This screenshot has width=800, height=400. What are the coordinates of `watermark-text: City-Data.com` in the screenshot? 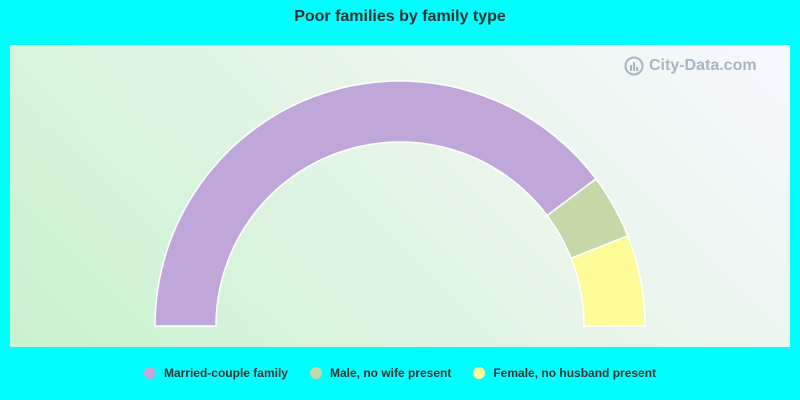 It's located at (703, 65).